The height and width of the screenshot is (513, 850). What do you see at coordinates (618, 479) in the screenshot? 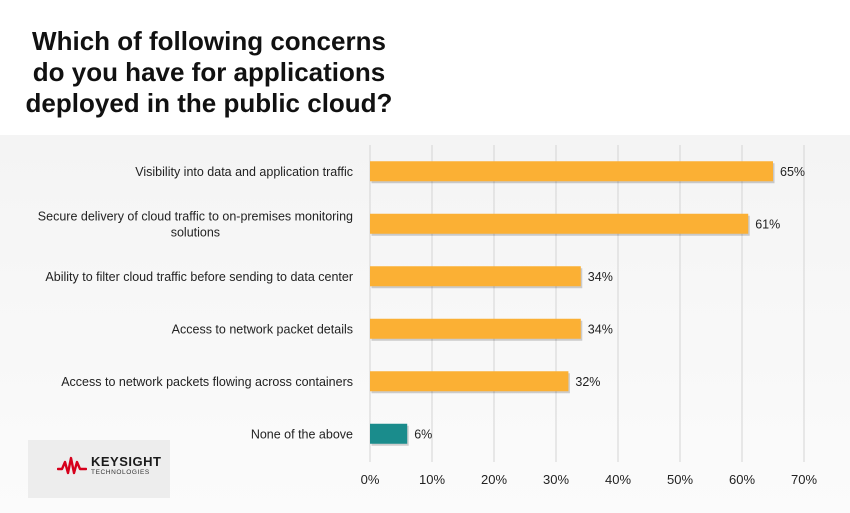
I see `x-tick-label: 40%` at bounding box center [618, 479].